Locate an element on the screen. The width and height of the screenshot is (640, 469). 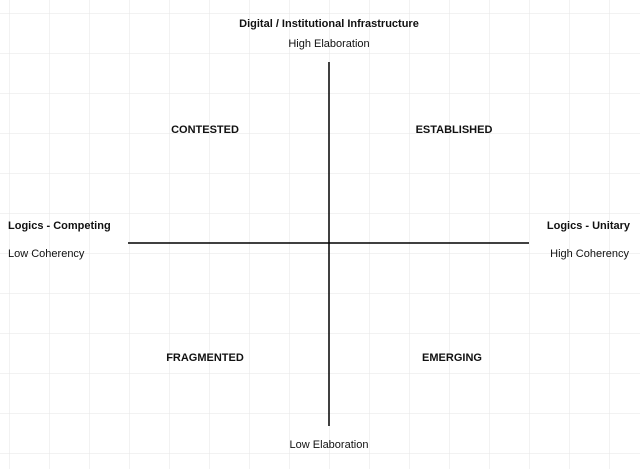
quadrant-label: ESTABLISHED is located at coordinates (454, 130).